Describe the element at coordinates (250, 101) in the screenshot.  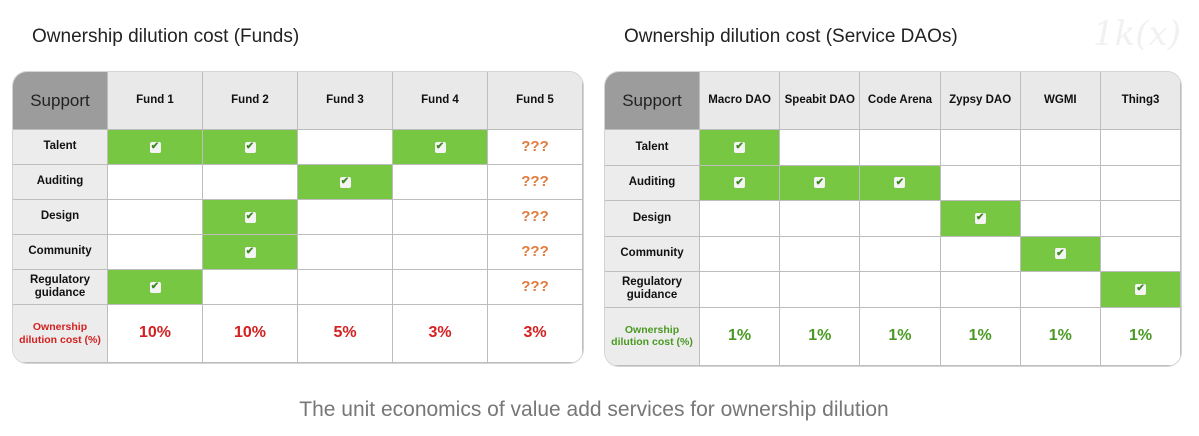
I see `column-header: Fund 2` at that location.